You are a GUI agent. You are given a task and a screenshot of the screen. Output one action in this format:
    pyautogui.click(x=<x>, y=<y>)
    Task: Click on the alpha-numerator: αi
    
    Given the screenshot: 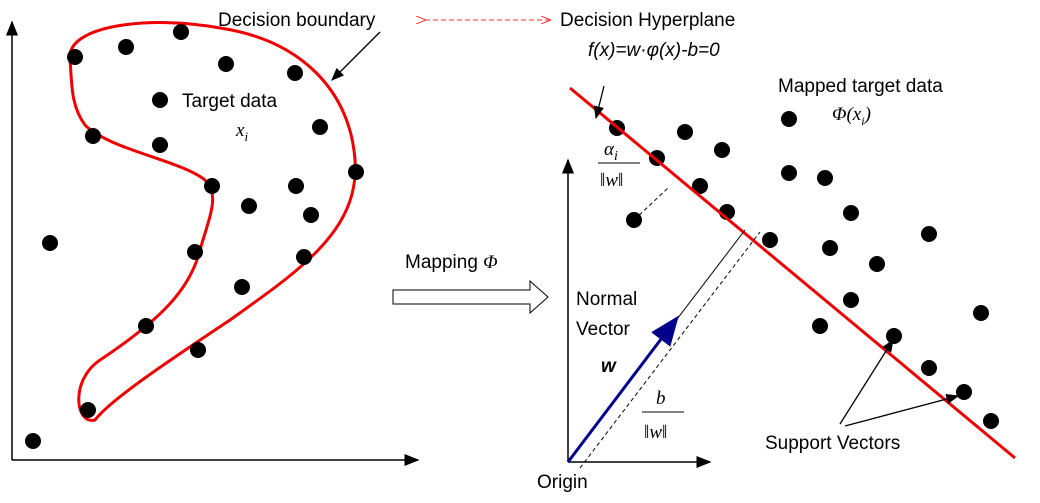 What is the action you would take?
    pyautogui.click(x=611, y=151)
    